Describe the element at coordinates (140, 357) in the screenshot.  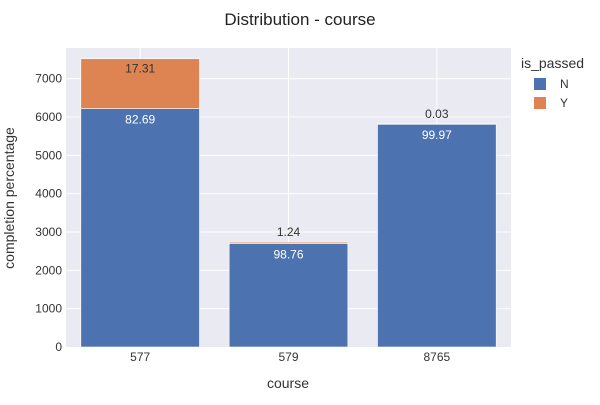
I see `x-tick-label: 577` at that location.